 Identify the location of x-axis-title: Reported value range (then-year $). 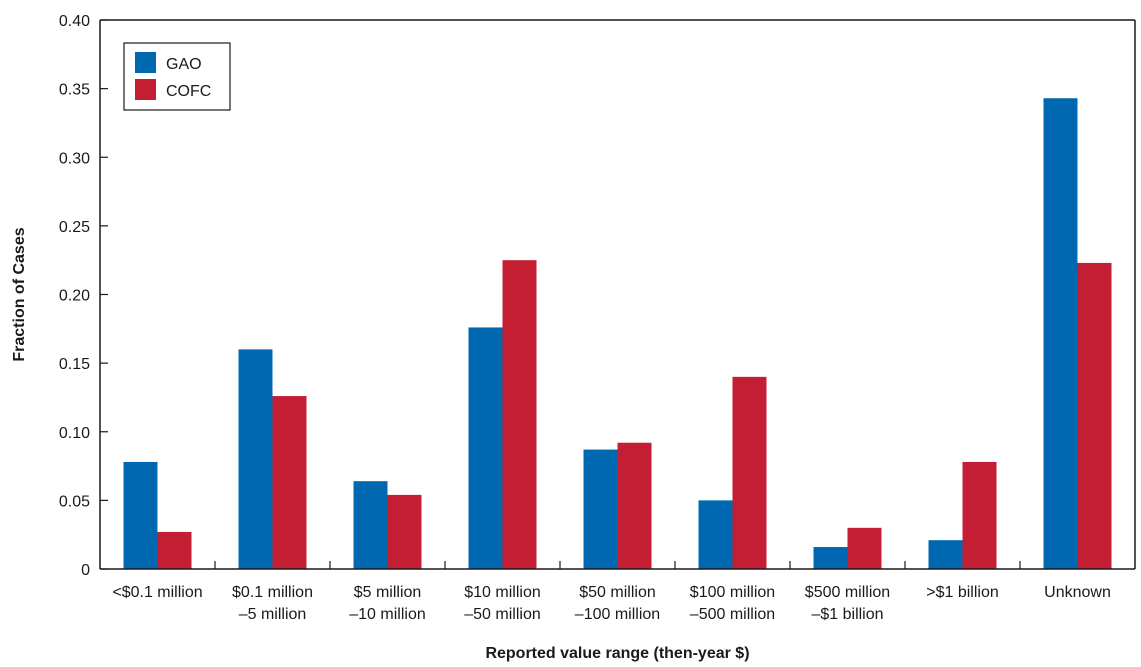
(617, 653).